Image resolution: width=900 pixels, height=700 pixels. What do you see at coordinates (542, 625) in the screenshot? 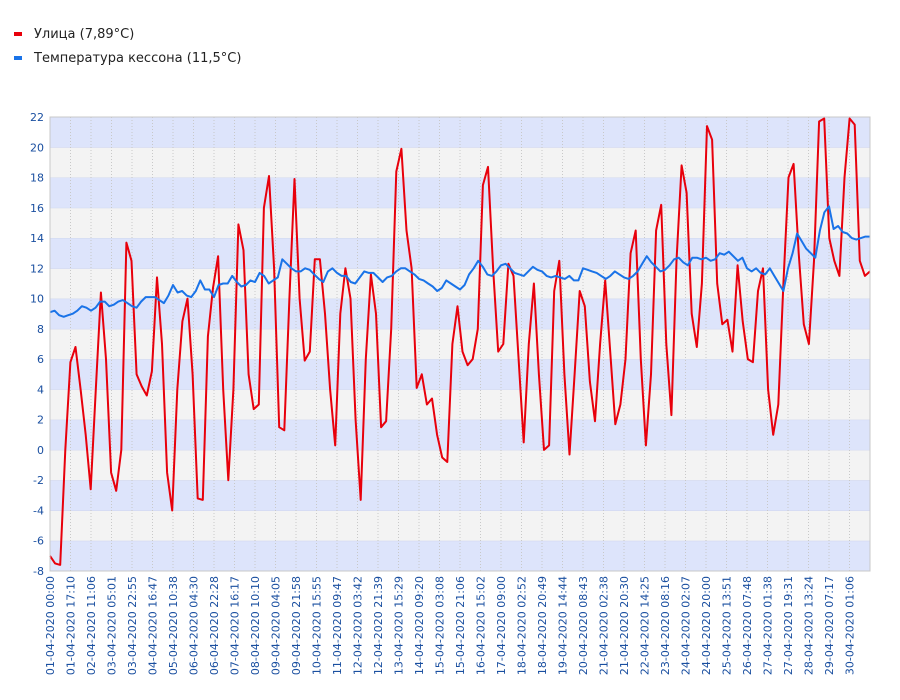
I see `x-tick-label: 18-04-2020 20:49` at bounding box center [542, 625].